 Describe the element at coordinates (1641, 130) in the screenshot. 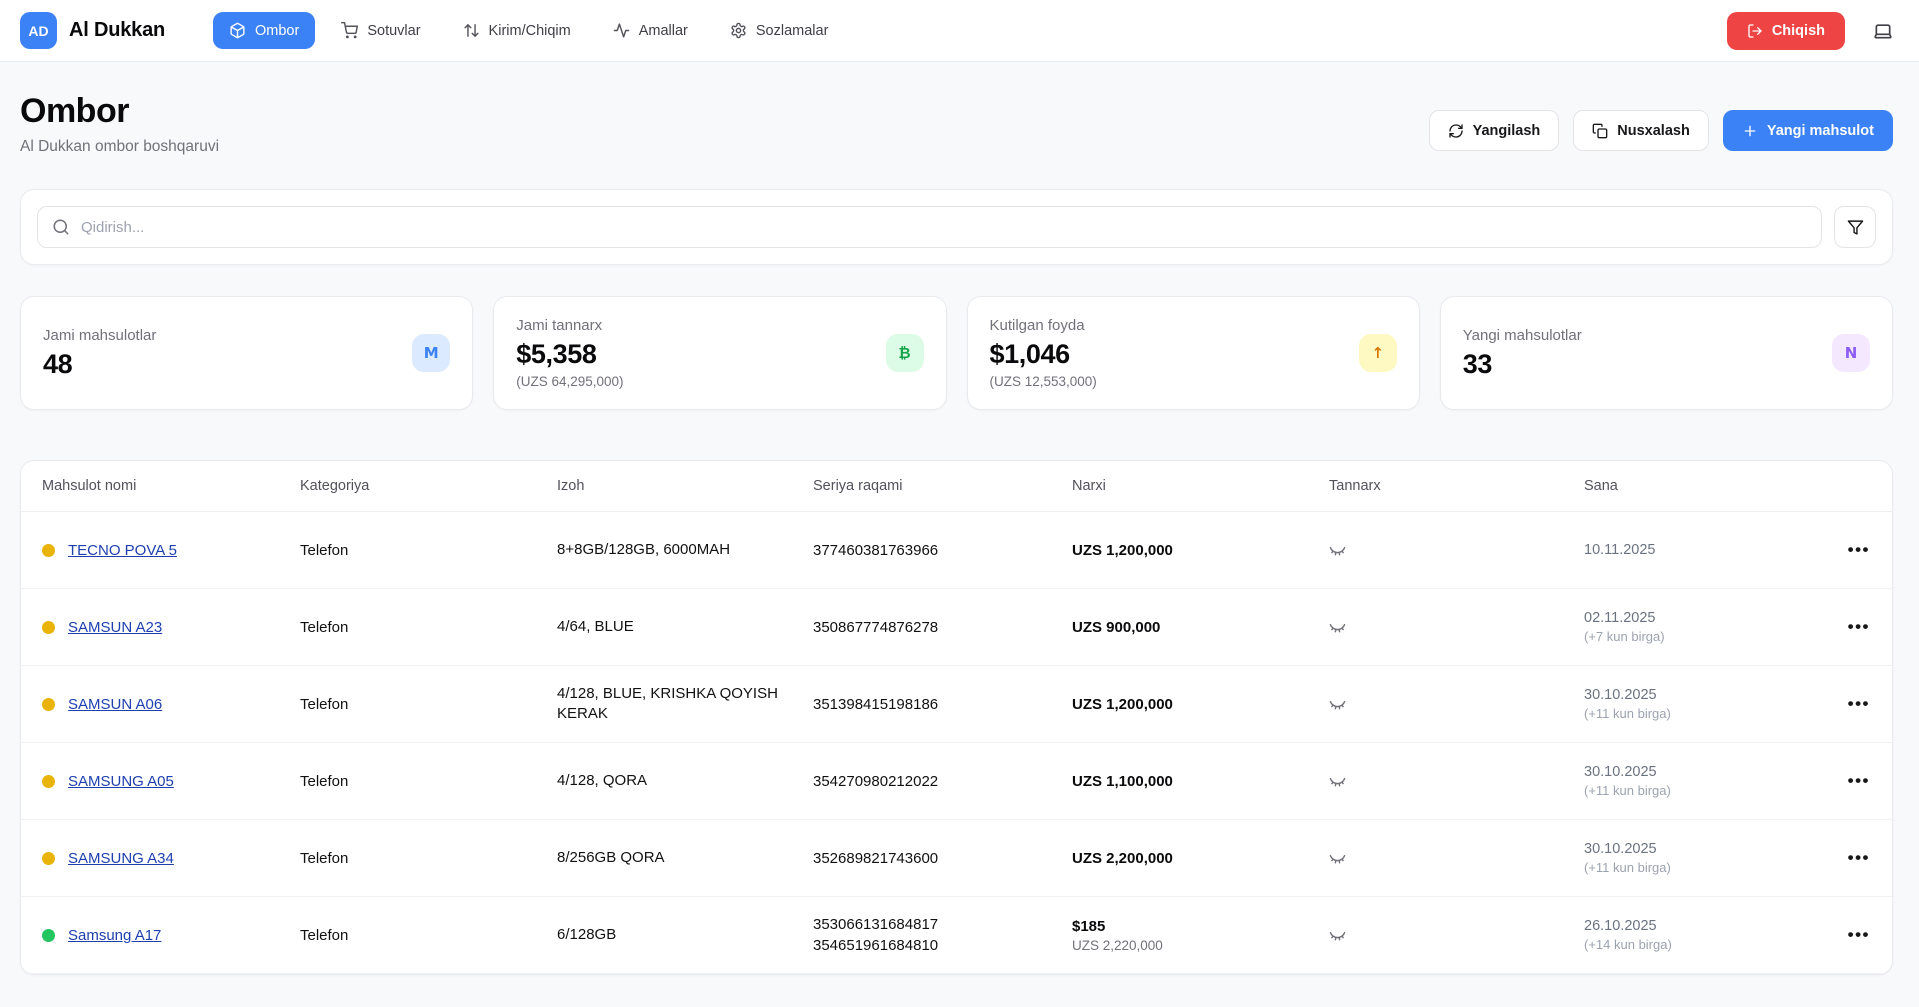

I see `duplicate-button: Nusxalash` at that location.